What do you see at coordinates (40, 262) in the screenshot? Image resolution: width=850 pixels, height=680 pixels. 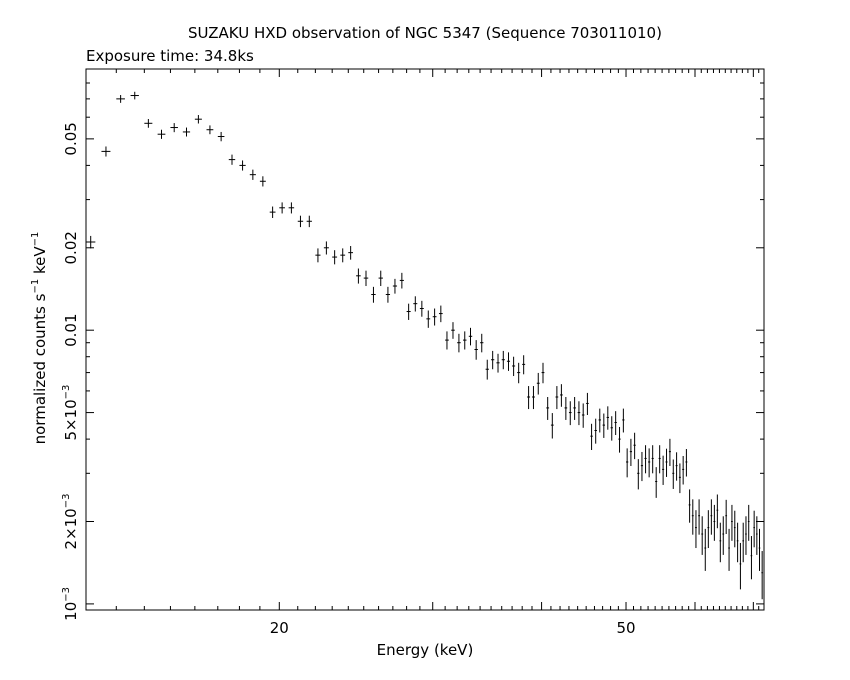 I see `y-axis-label-mid: keV` at bounding box center [40, 262].